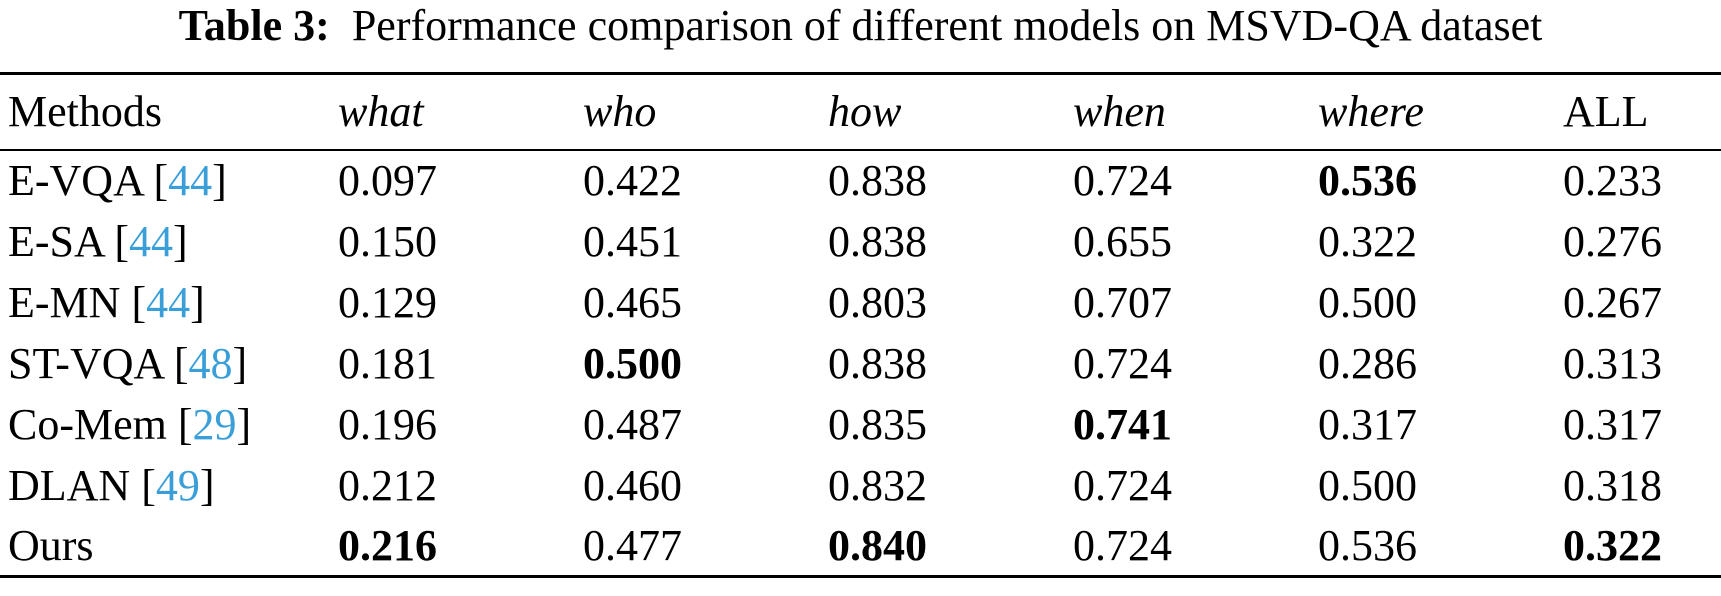 This screenshot has height=596, width=1721. I want to click on score-cell: 0.181, so click(387, 363).